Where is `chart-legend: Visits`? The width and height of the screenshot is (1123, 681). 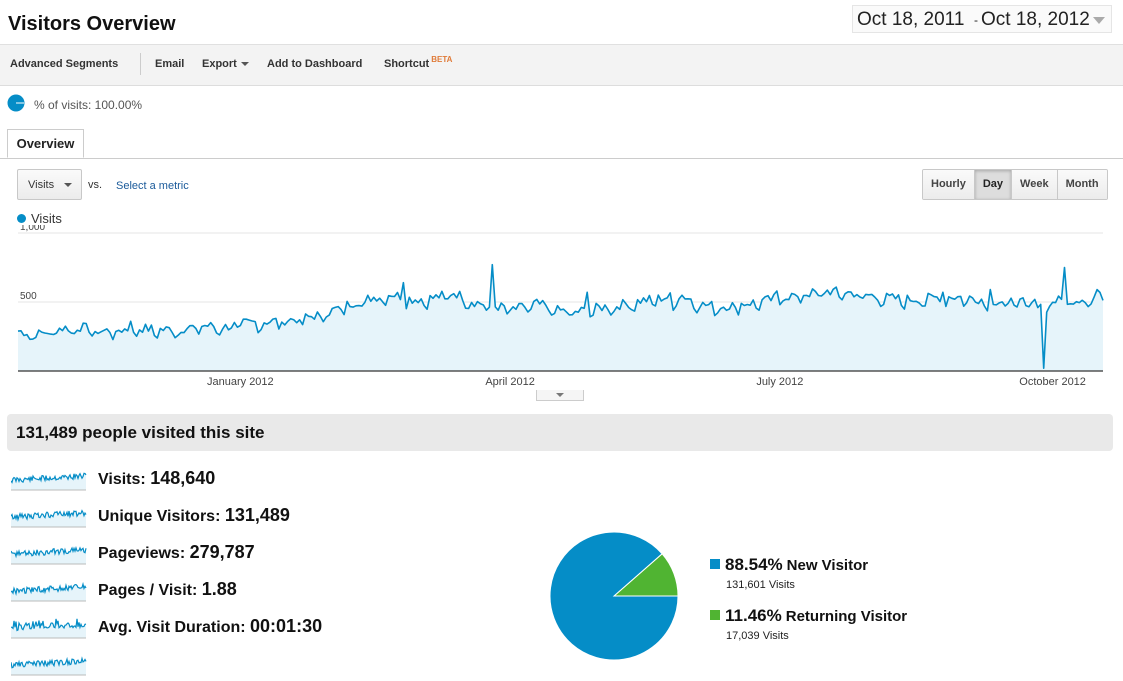
chart-legend: Visits is located at coordinates (39, 218).